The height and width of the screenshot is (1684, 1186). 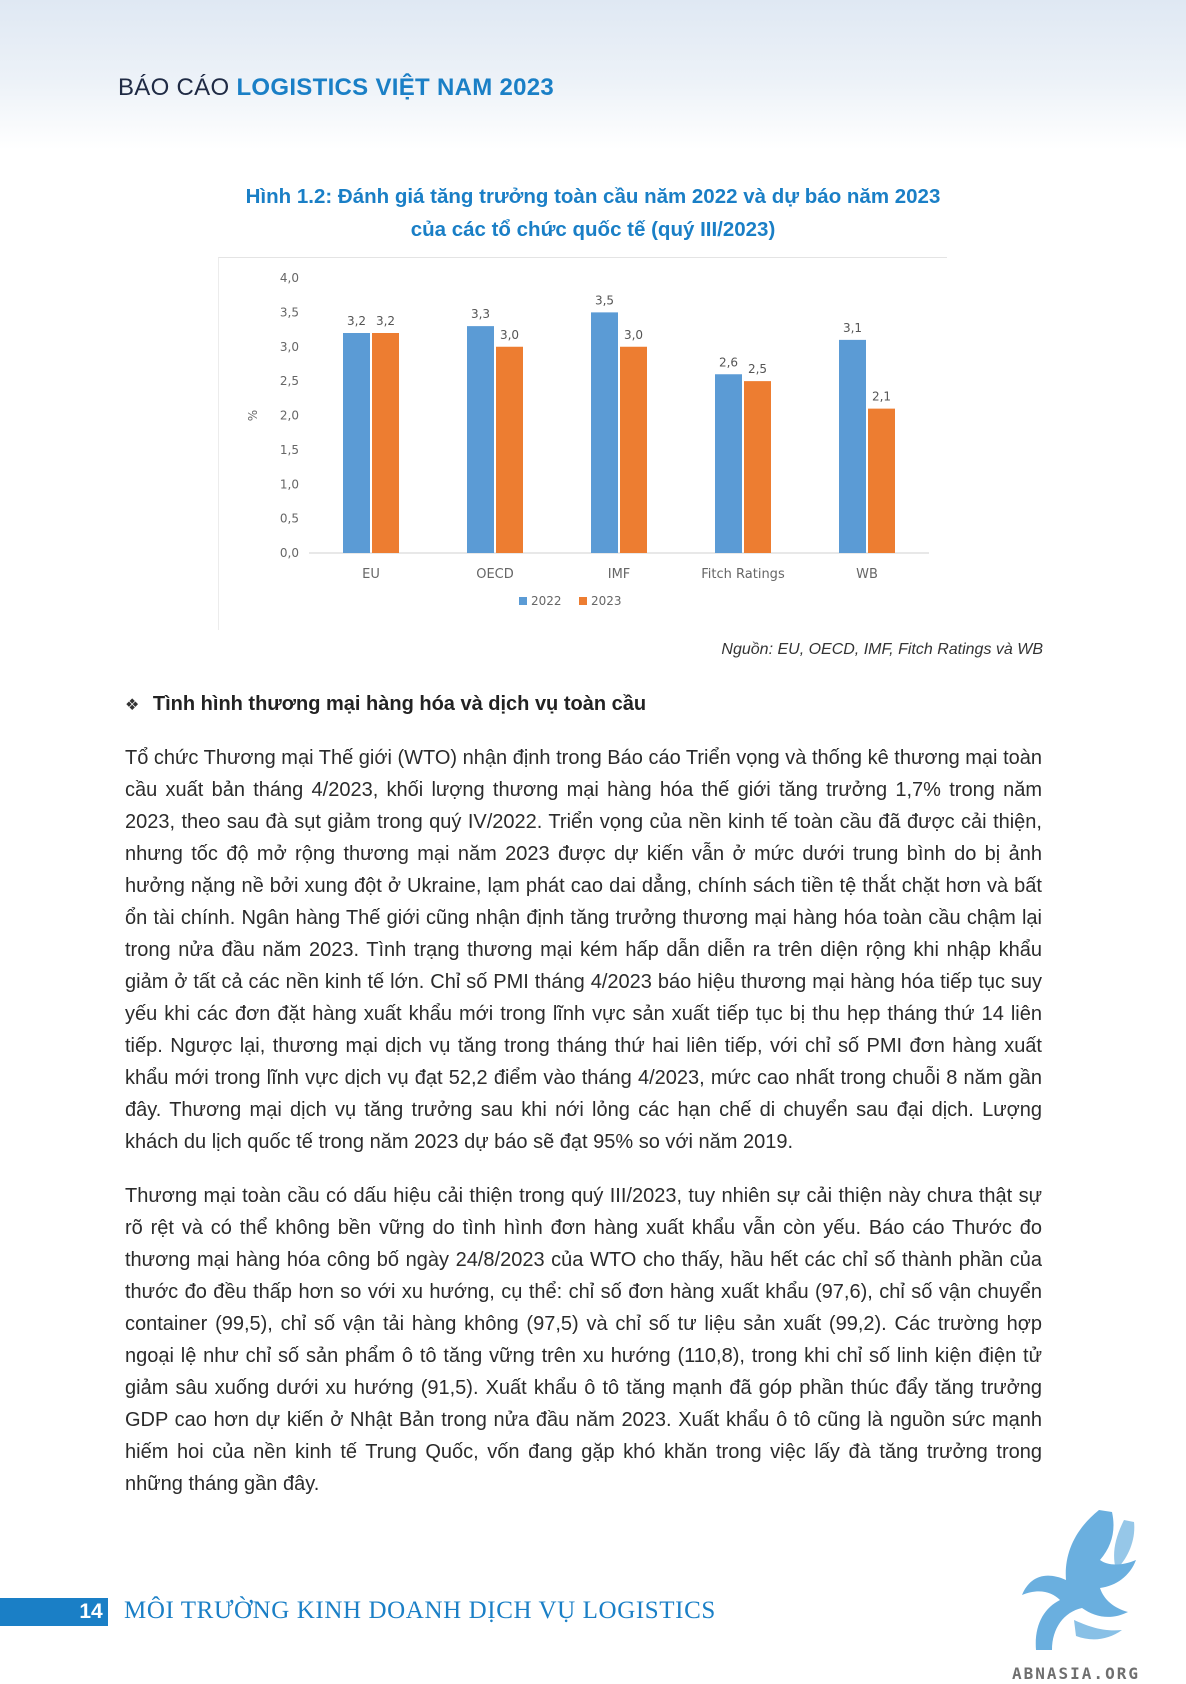 What do you see at coordinates (54, 1612) in the screenshot?
I see `footer-band` at bounding box center [54, 1612].